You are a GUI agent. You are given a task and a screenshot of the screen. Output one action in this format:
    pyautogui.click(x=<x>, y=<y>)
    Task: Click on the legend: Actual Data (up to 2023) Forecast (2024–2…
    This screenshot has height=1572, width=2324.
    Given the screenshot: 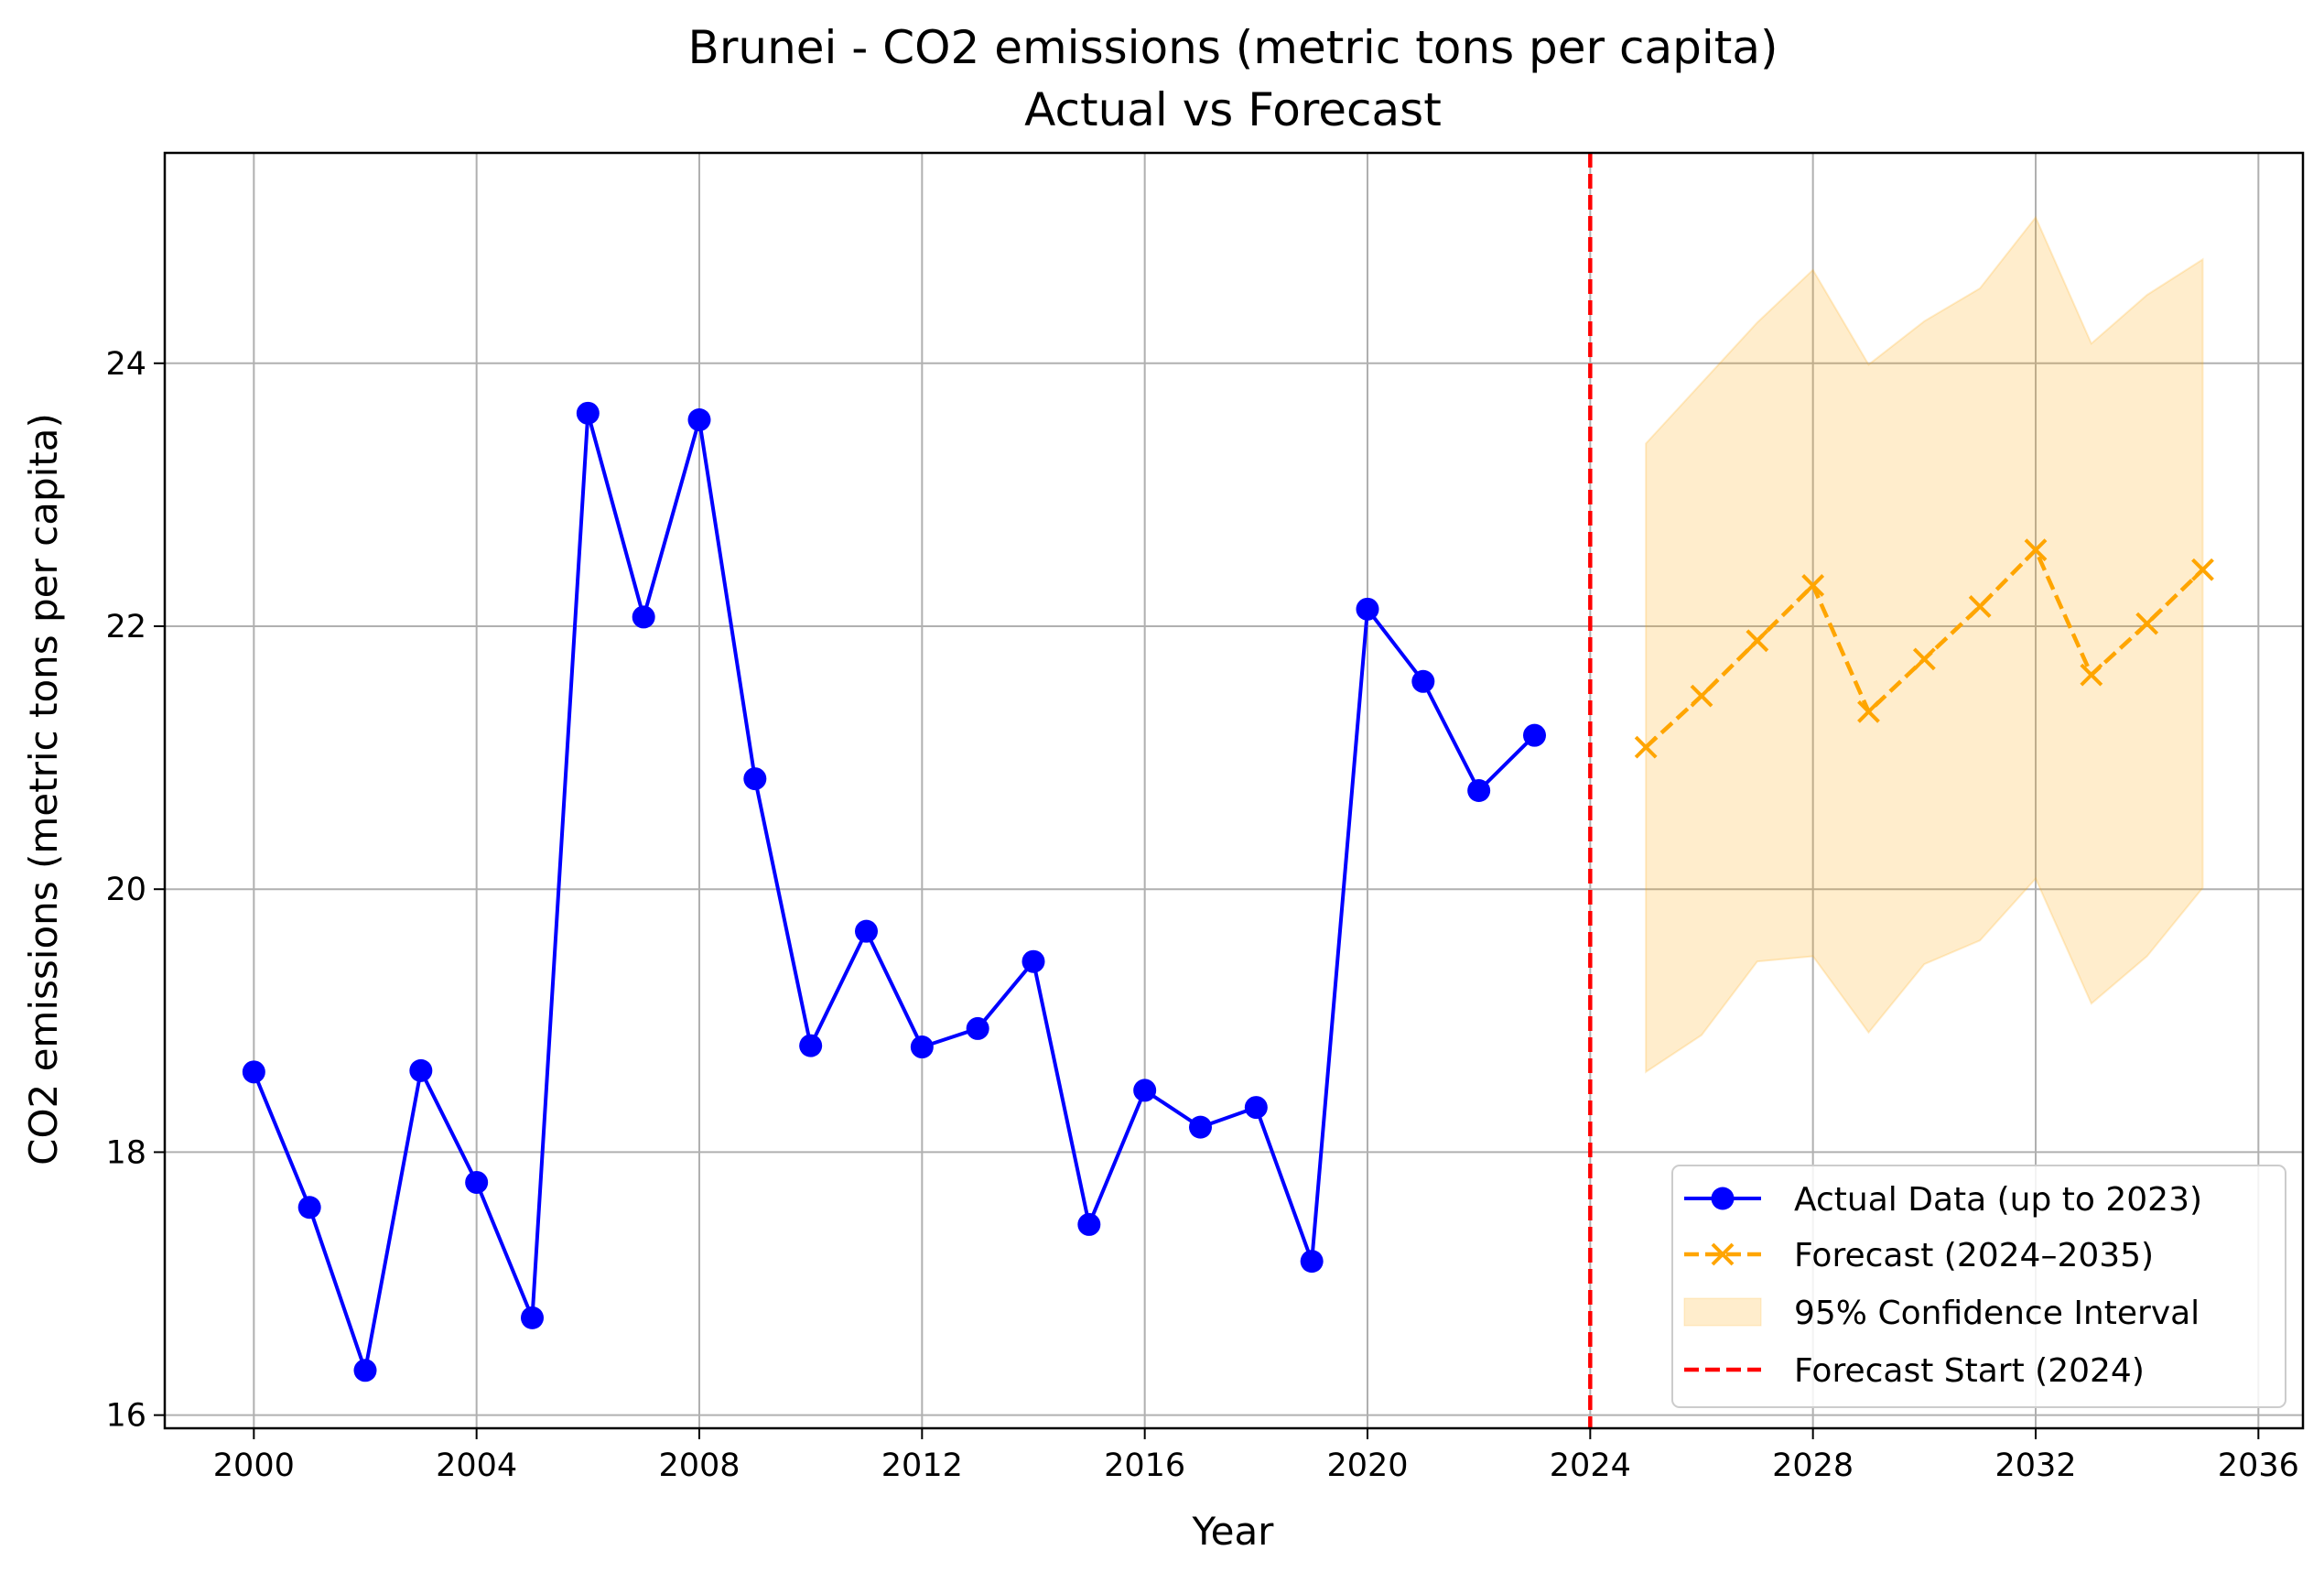 What is the action you would take?
    pyautogui.click(x=1978, y=1287)
    